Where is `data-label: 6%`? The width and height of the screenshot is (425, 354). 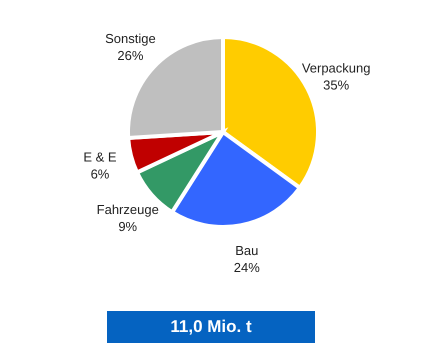
data-label: 6% is located at coordinates (100, 174).